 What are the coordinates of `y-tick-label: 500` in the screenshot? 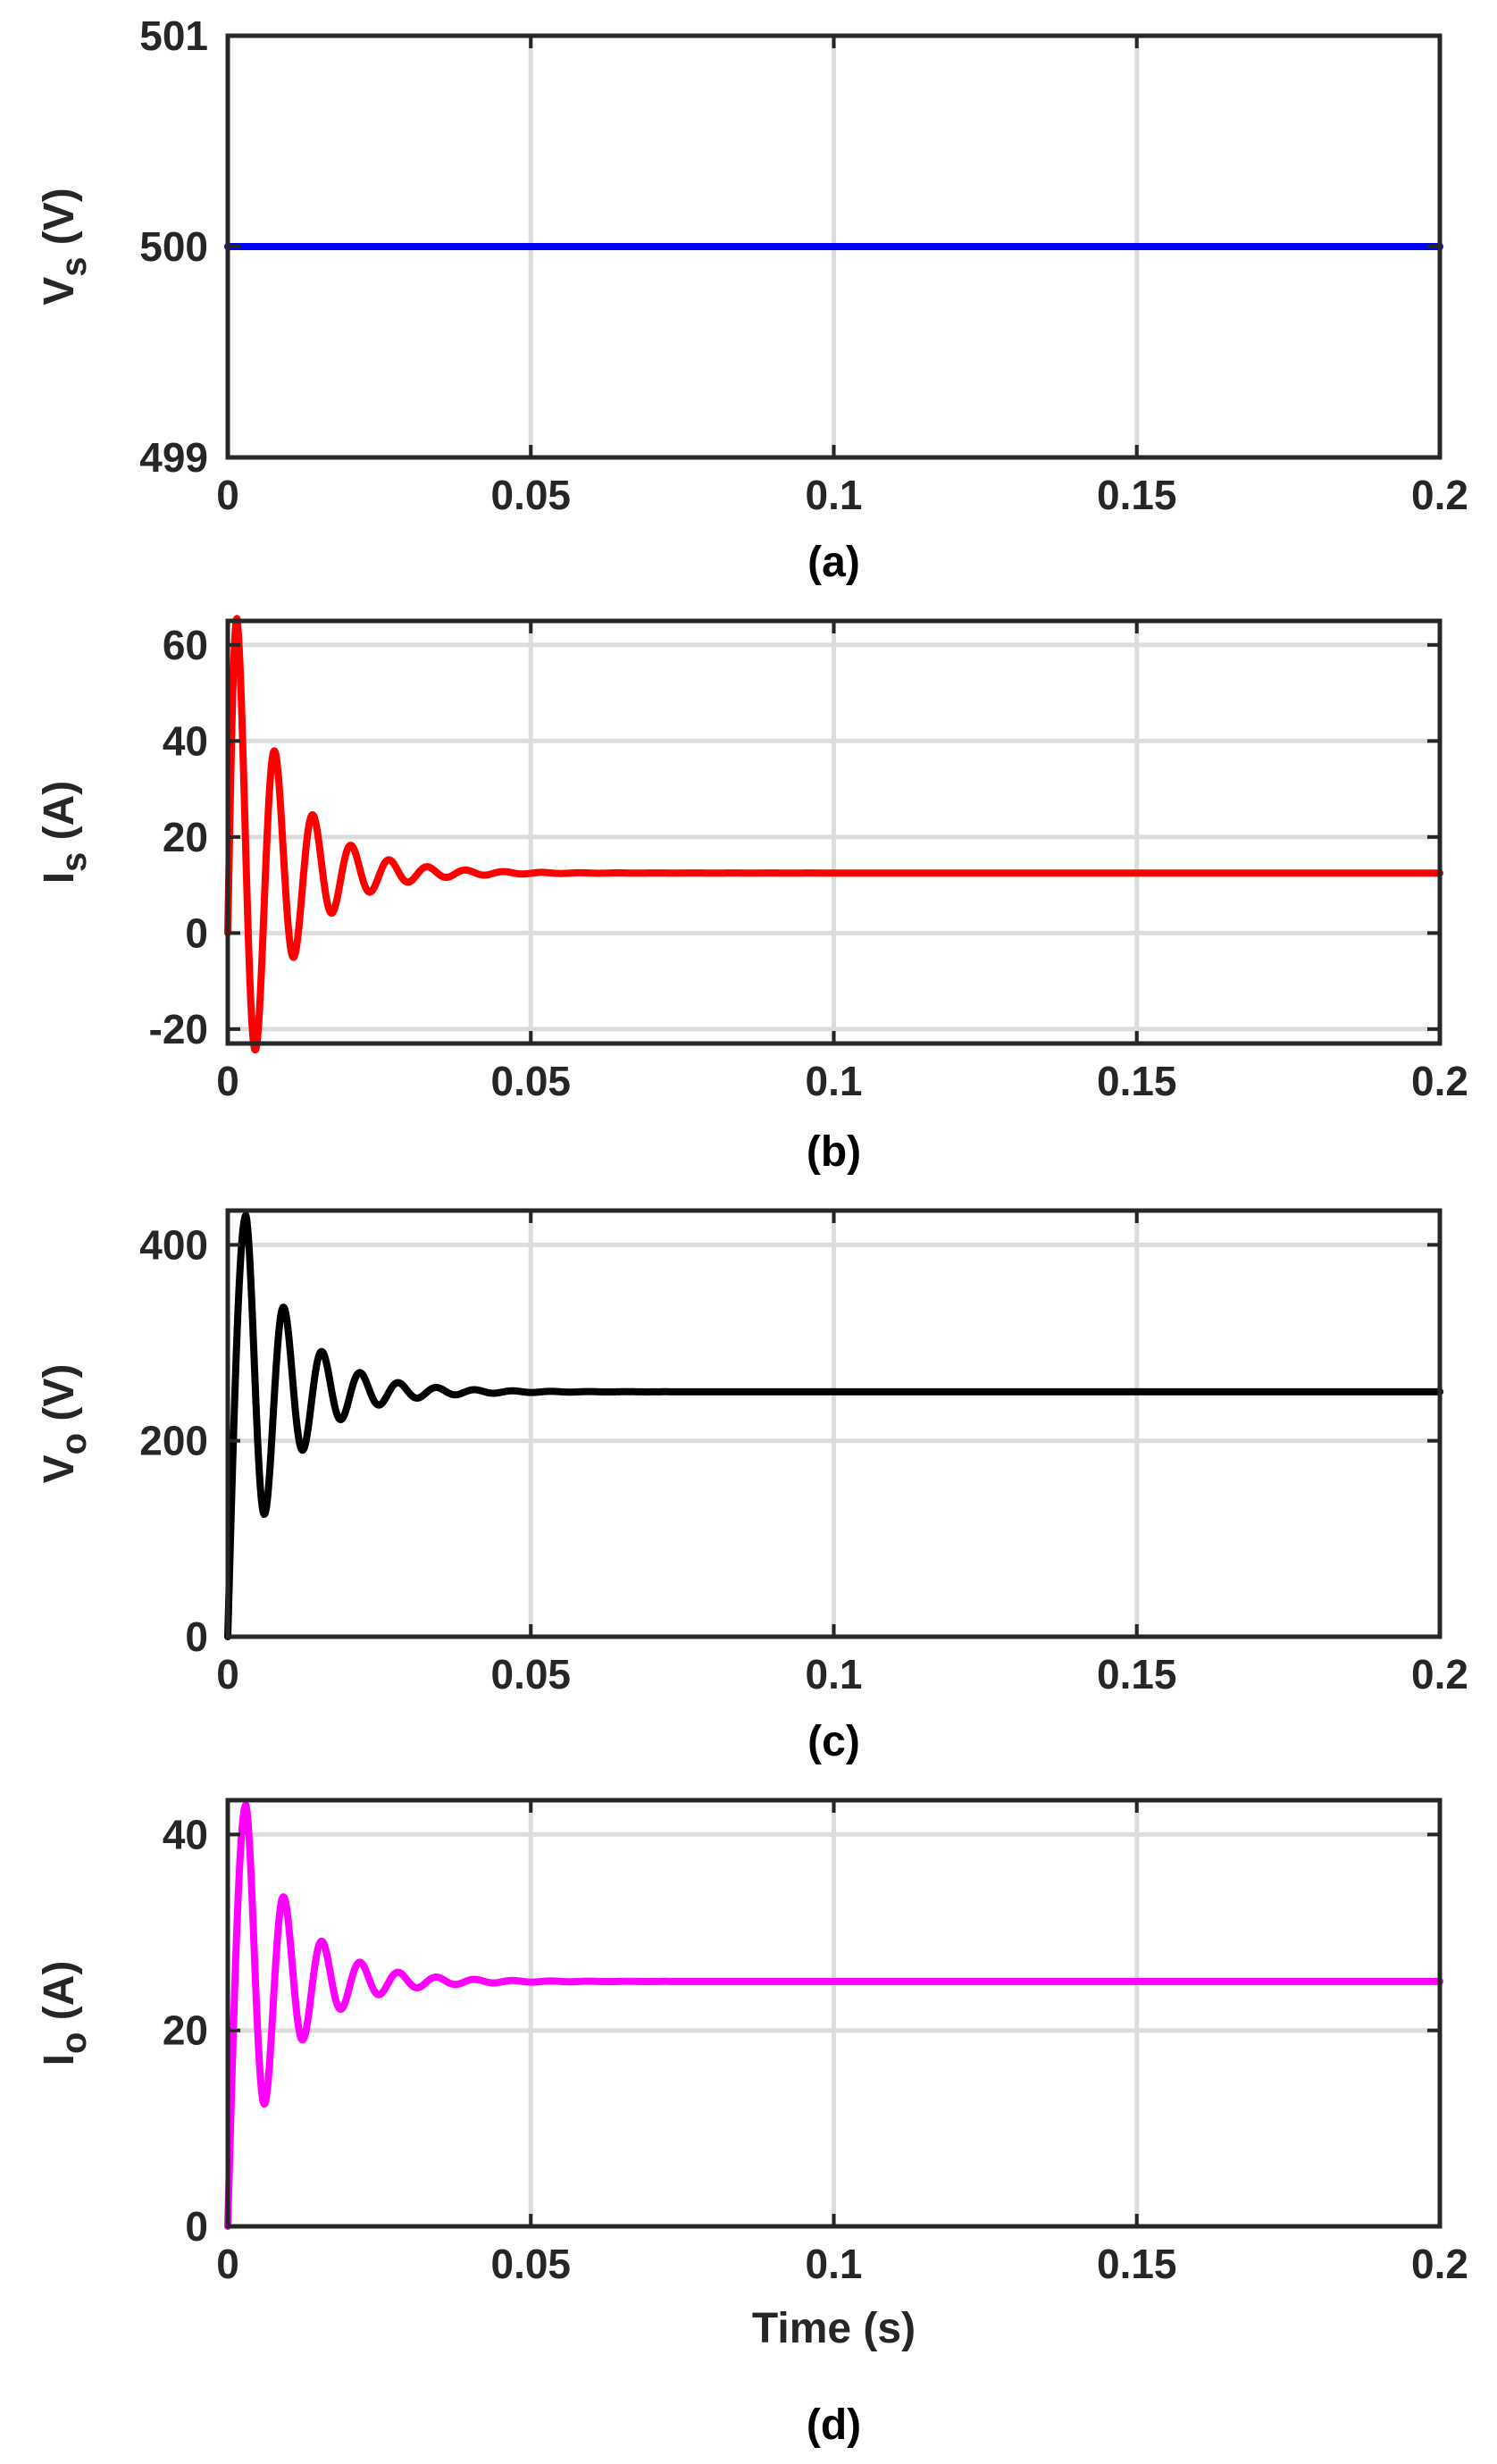 It's located at (173, 246).